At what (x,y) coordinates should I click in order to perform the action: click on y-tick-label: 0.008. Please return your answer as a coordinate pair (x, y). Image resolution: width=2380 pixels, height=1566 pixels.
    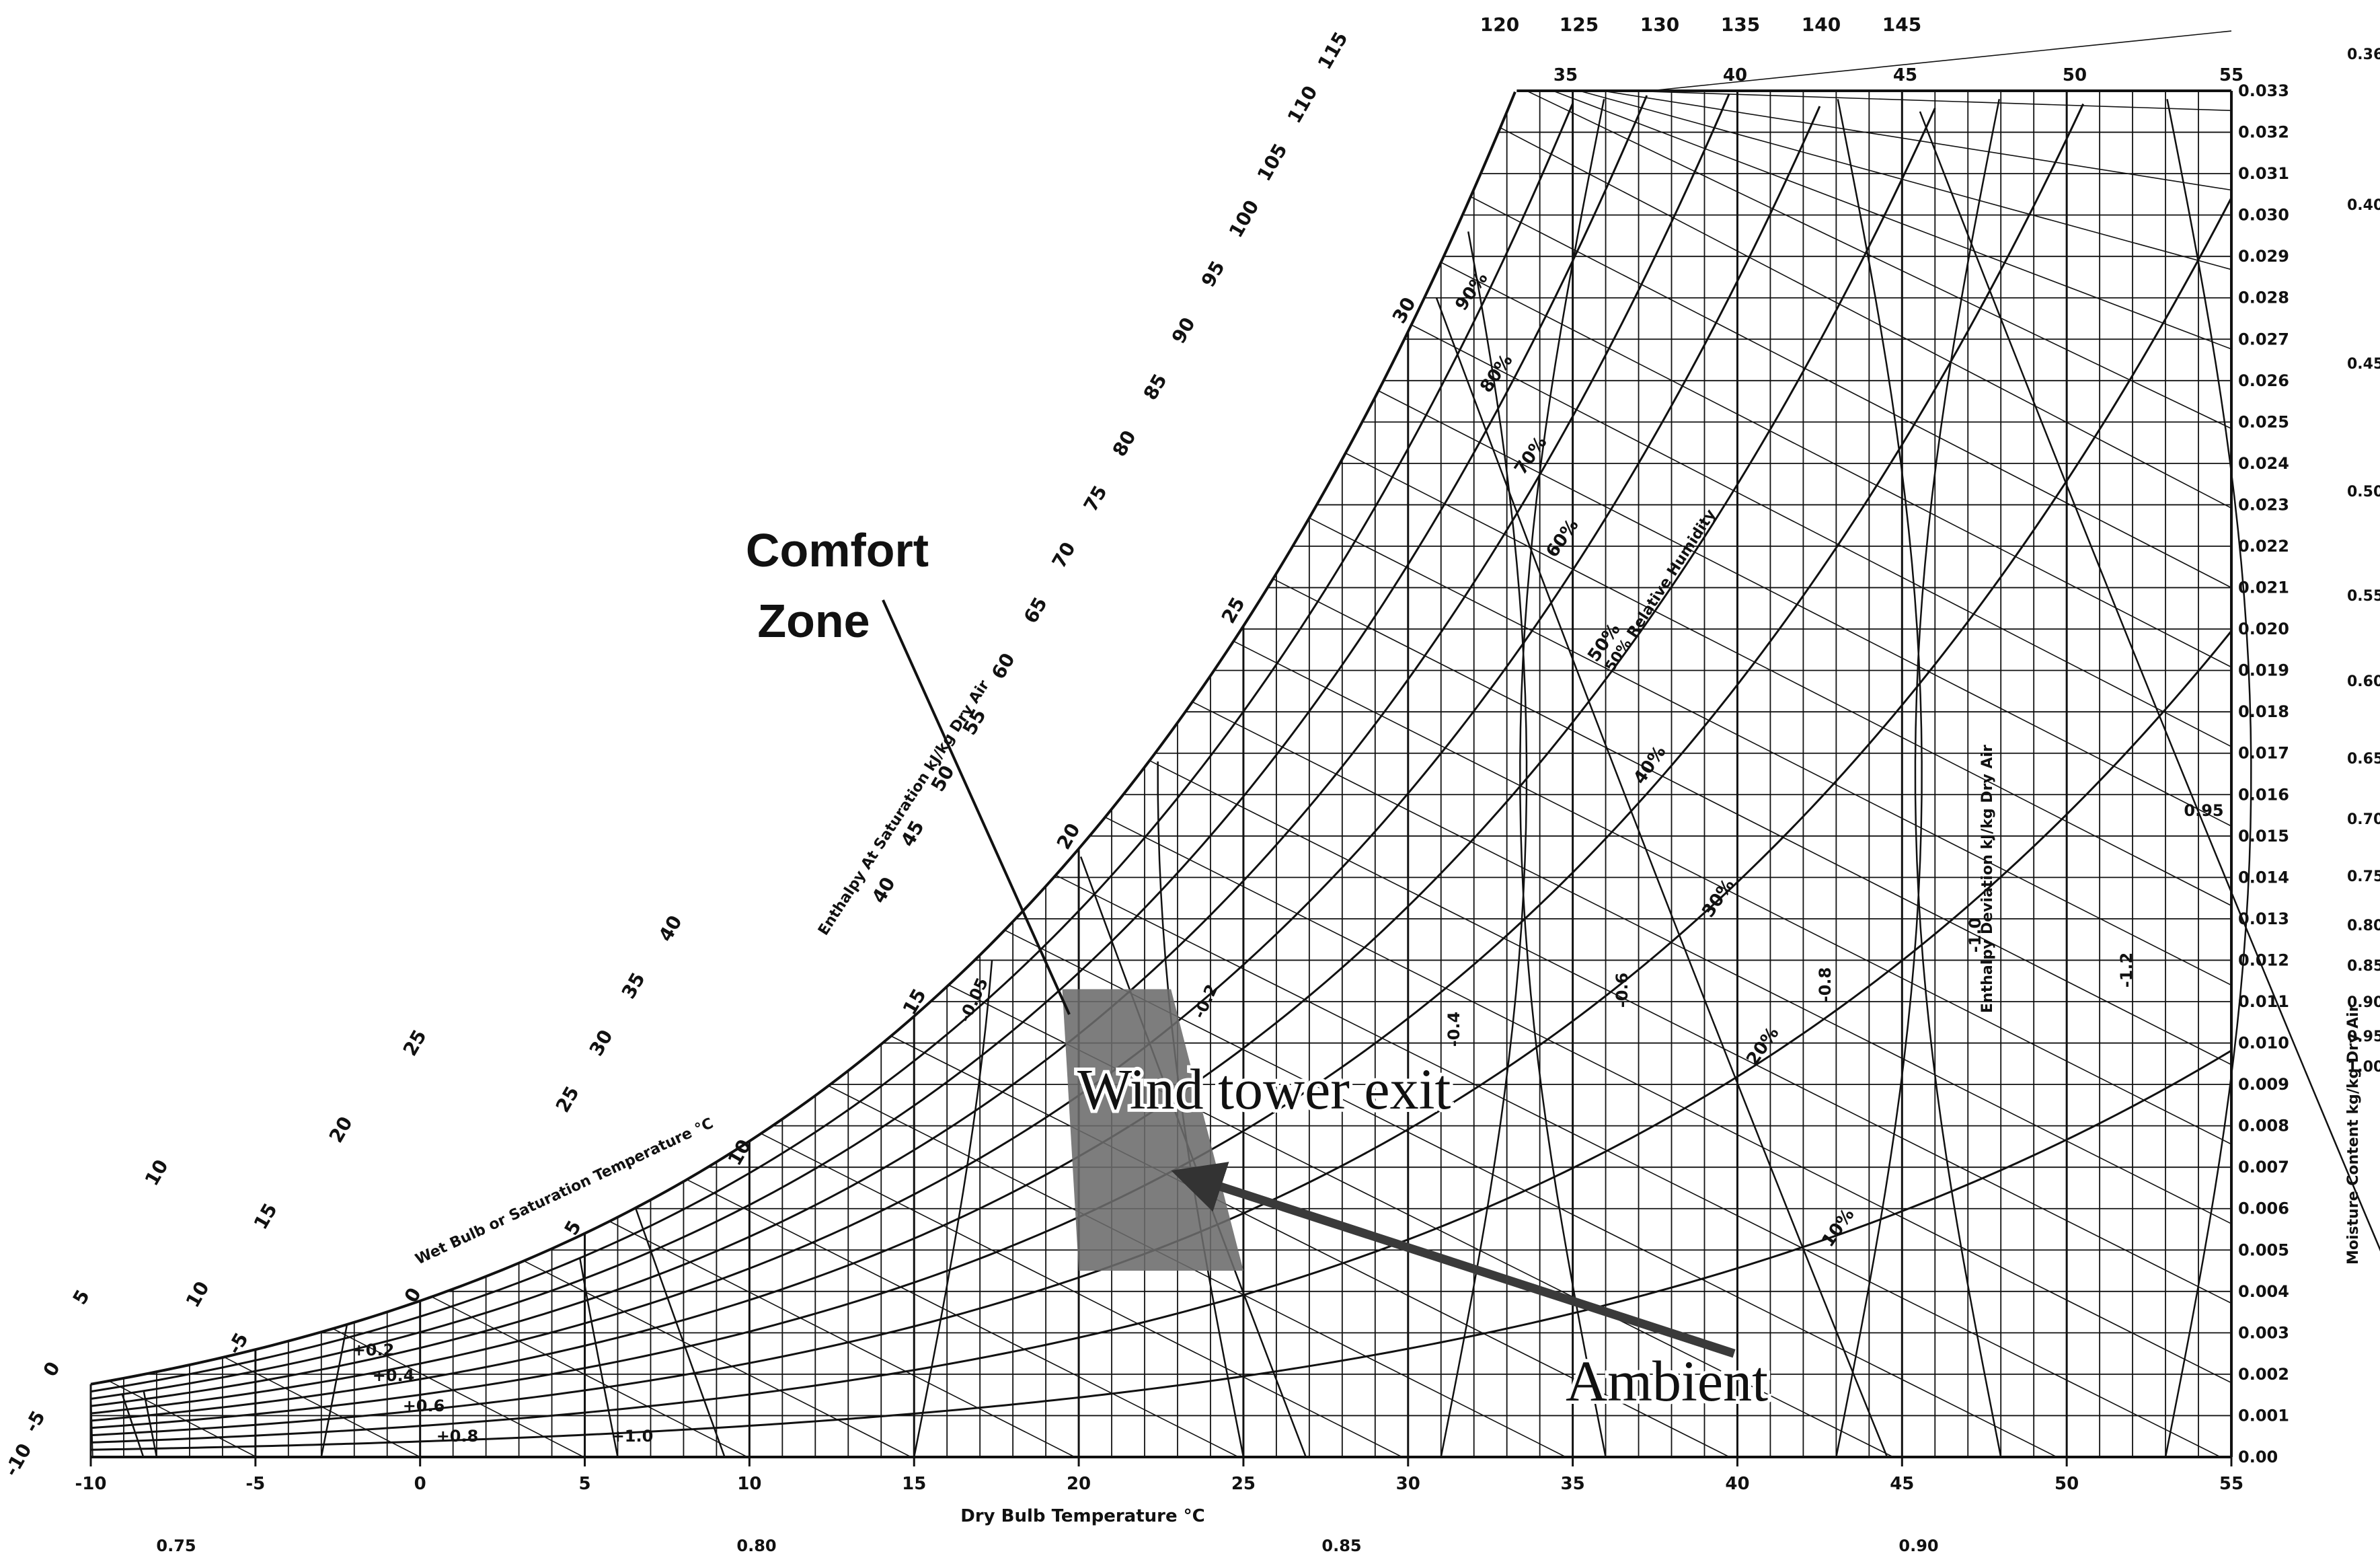
    Looking at the image, I should click on (2263, 1126).